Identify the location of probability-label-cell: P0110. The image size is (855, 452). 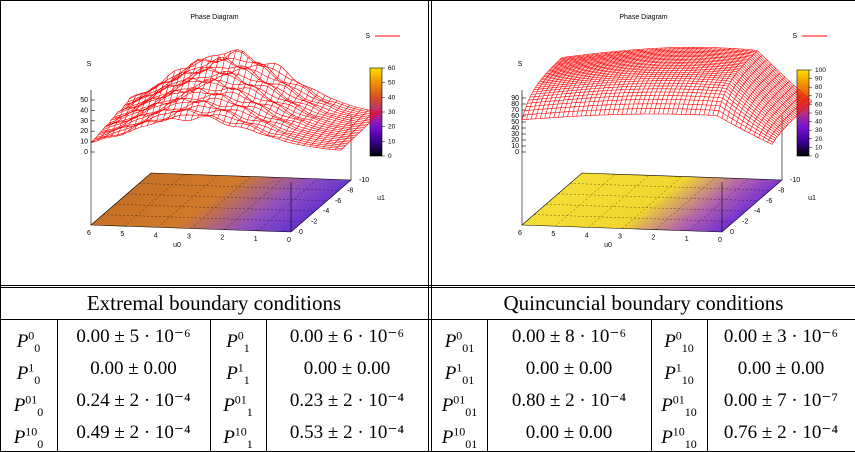
(679, 400).